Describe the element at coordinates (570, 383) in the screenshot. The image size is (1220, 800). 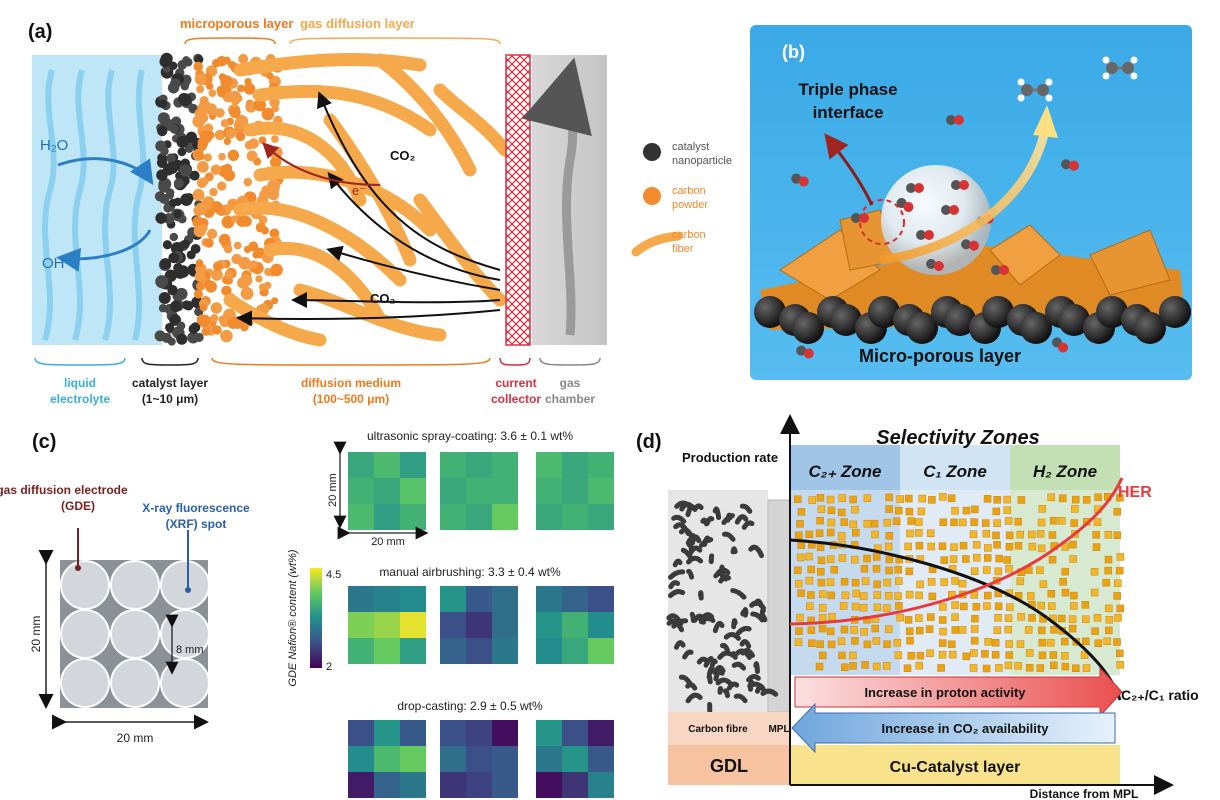
I see `bottom-label-4: gas` at that location.